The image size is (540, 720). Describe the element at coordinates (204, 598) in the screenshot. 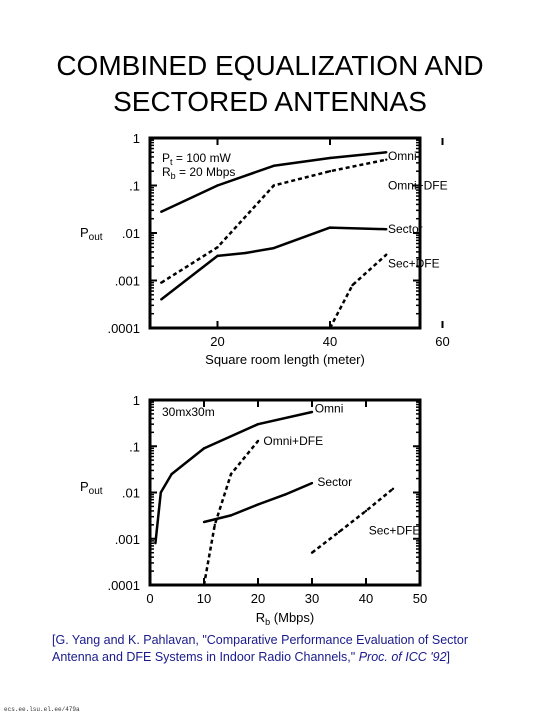

I see `chart2-x-tick-label: 10` at that location.